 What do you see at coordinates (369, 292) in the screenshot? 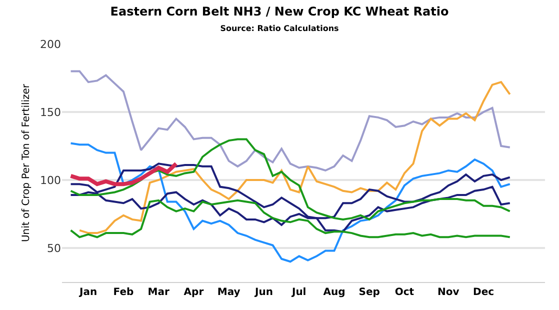
I see `x-tick-label: Sep` at bounding box center [369, 292].